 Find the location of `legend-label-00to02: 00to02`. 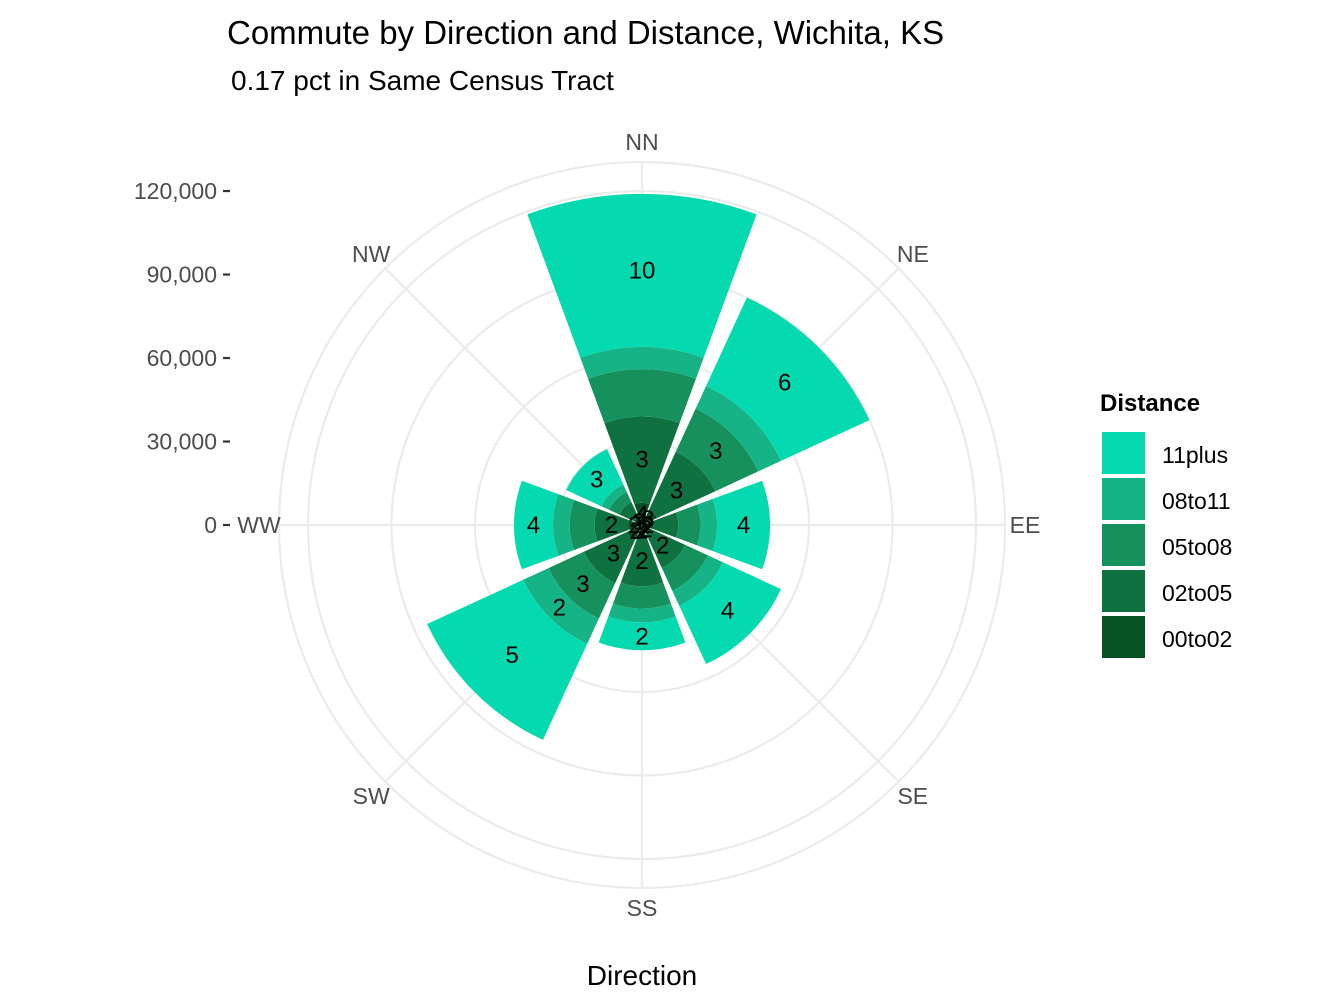

legend-label-00to02: 00to02 is located at coordinates (1197, 639).